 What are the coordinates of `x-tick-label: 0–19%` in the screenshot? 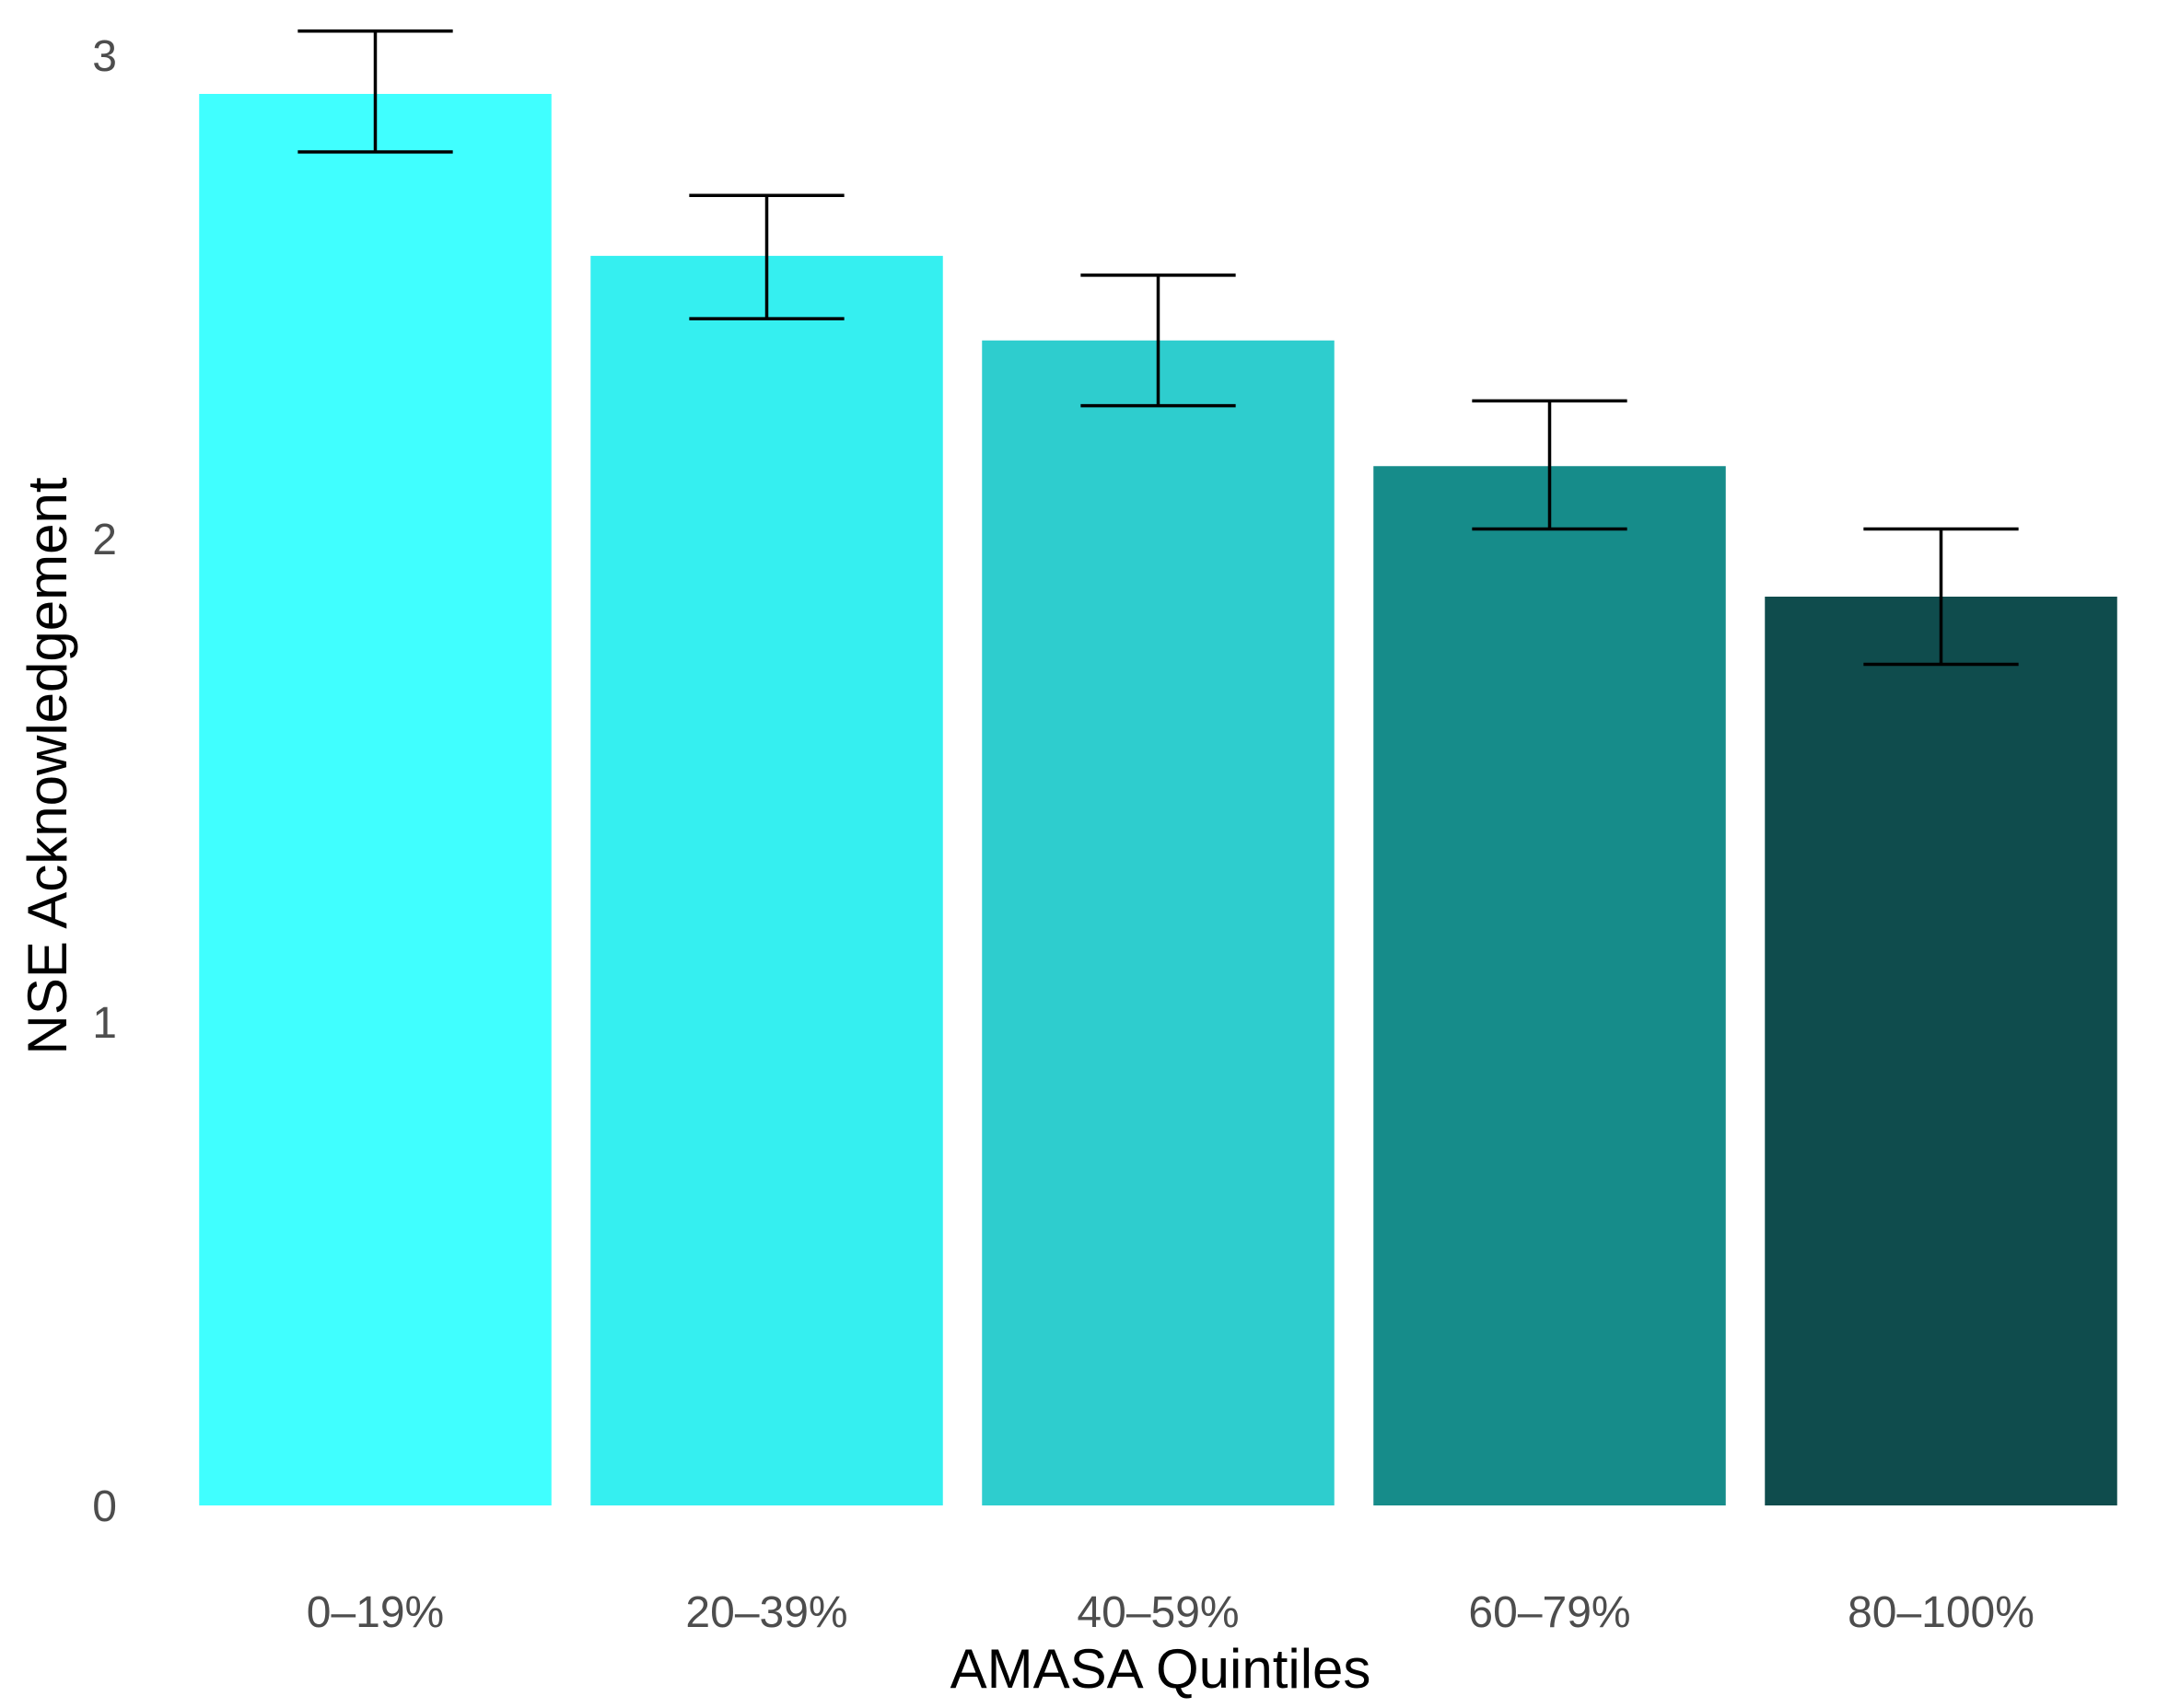 It's located at (375, 1612).